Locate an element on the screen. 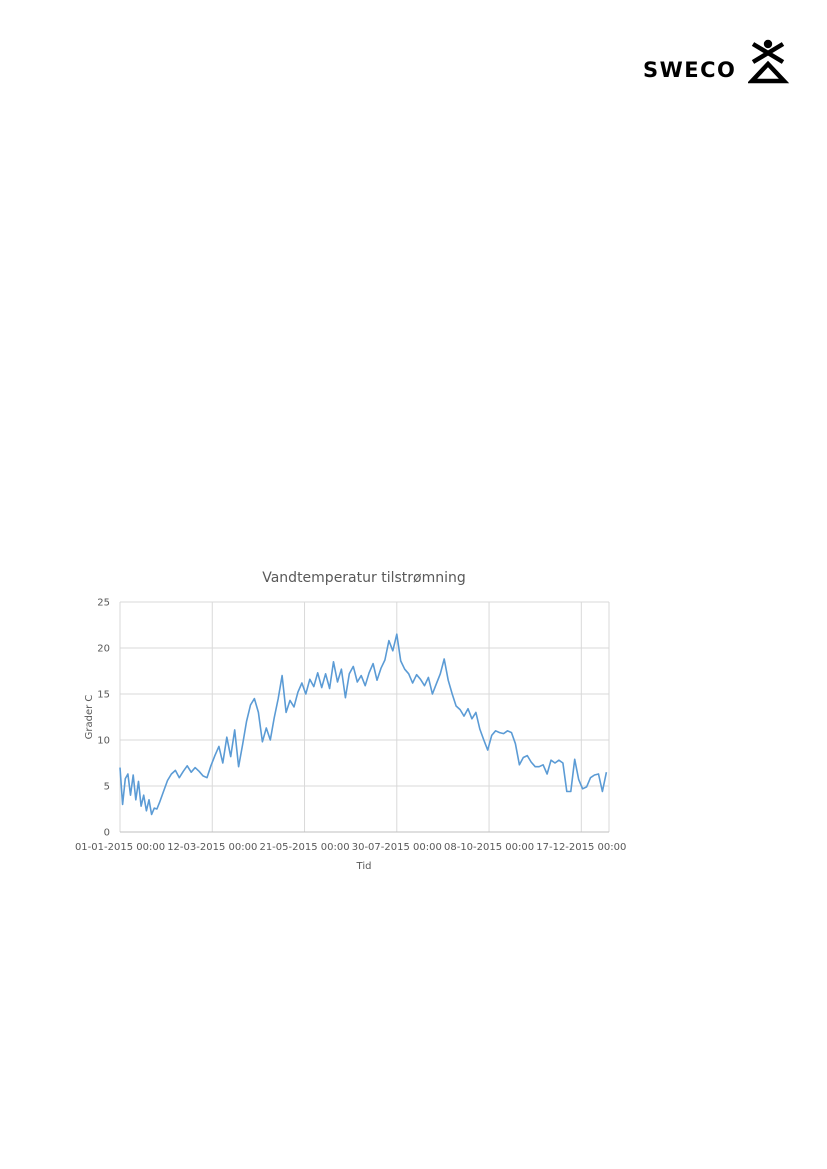 The width and height of the screenshot is (827, 1169). logo-wordmark: SWECO is located at coordinates (690, 70).